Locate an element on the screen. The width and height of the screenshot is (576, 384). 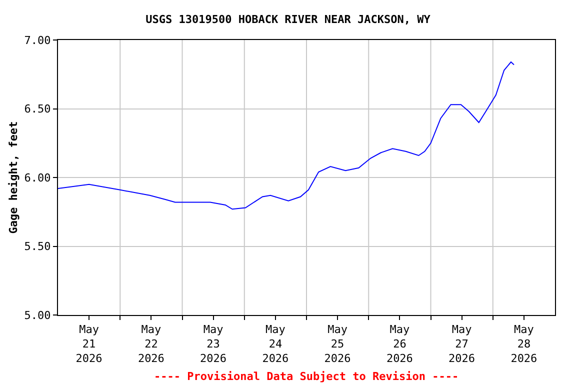
y-tick-label: 7.00 is located at coordinates (37, 40).